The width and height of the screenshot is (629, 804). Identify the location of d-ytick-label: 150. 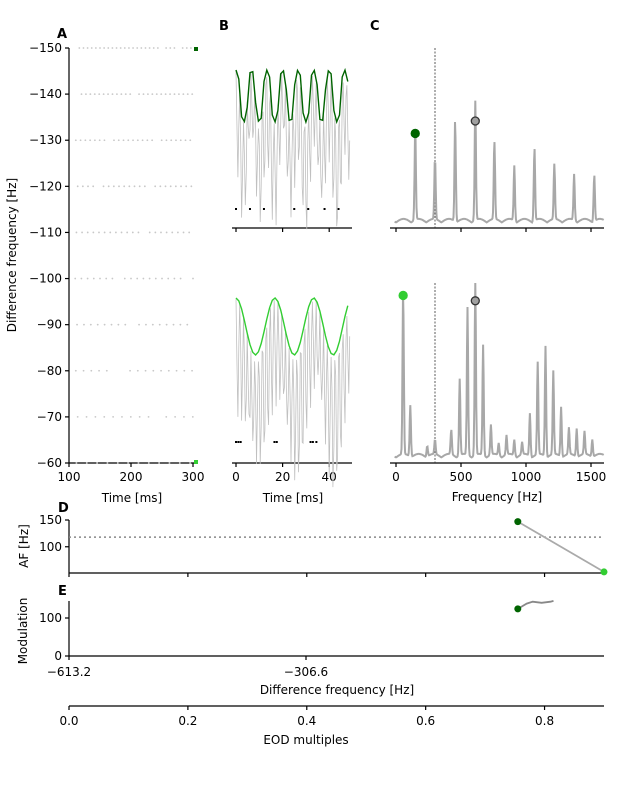
(50, 520).